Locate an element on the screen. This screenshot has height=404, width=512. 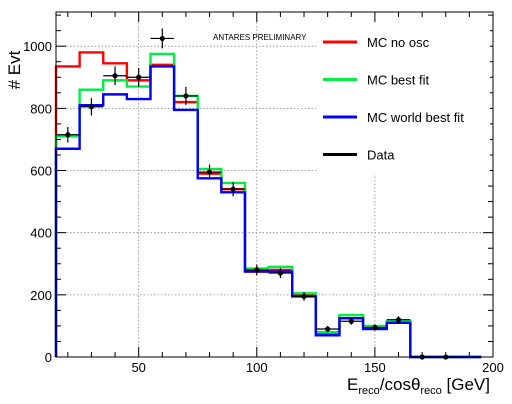
legend-entry: MC no osc is located at coordinates (376, 42).